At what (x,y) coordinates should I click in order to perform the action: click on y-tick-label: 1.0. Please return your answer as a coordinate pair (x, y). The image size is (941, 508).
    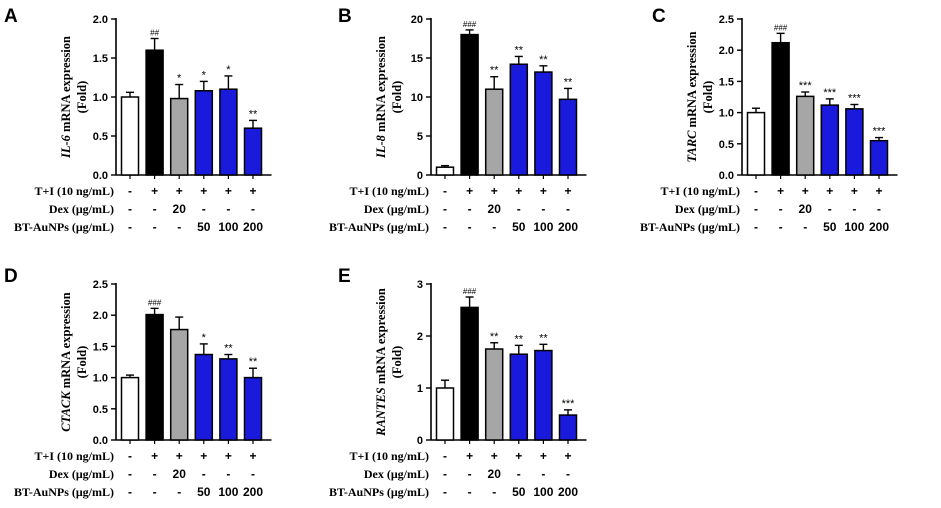
    Looking at the image, I should click on (100, 379).